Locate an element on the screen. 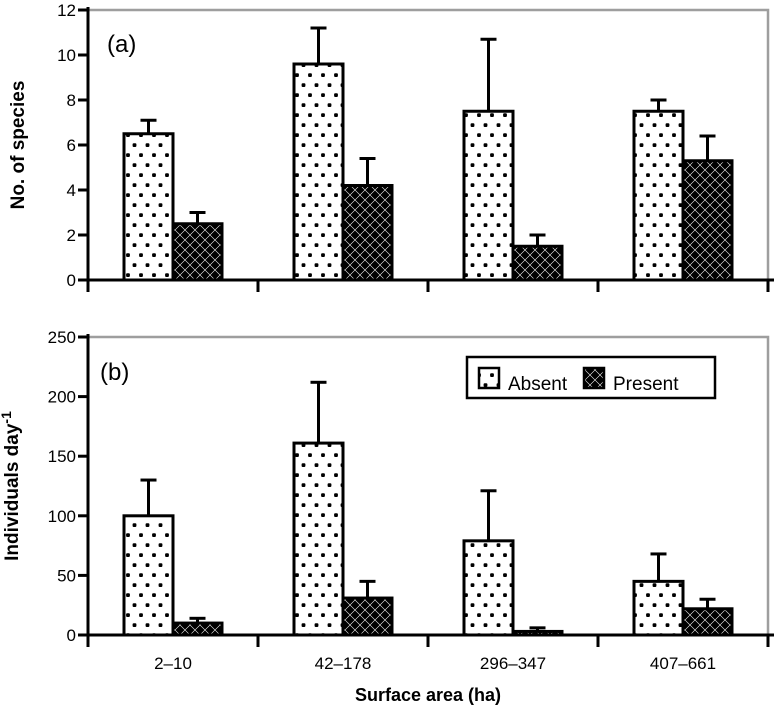 Image resolution: width=778 pixels, height=712 pixels. panel-label-a: (a) is located at coordinates (121, 44).